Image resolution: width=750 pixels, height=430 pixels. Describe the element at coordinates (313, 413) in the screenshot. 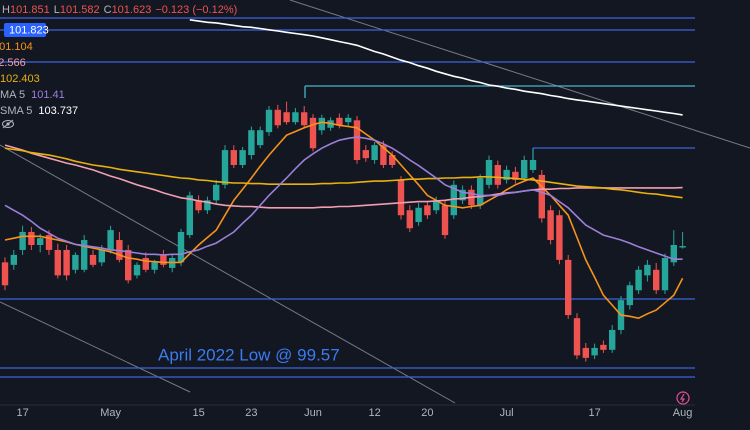

I see `x-tick-label: Jun` at that location.